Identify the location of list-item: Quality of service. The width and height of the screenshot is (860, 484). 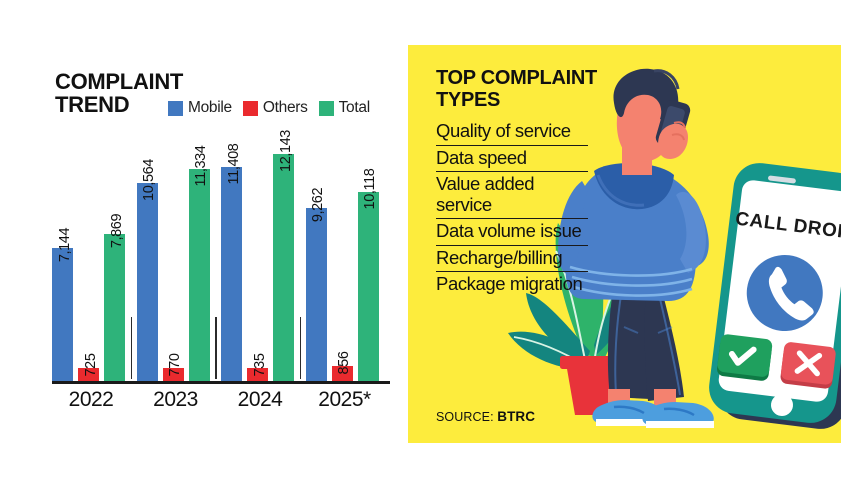
(512, 132).